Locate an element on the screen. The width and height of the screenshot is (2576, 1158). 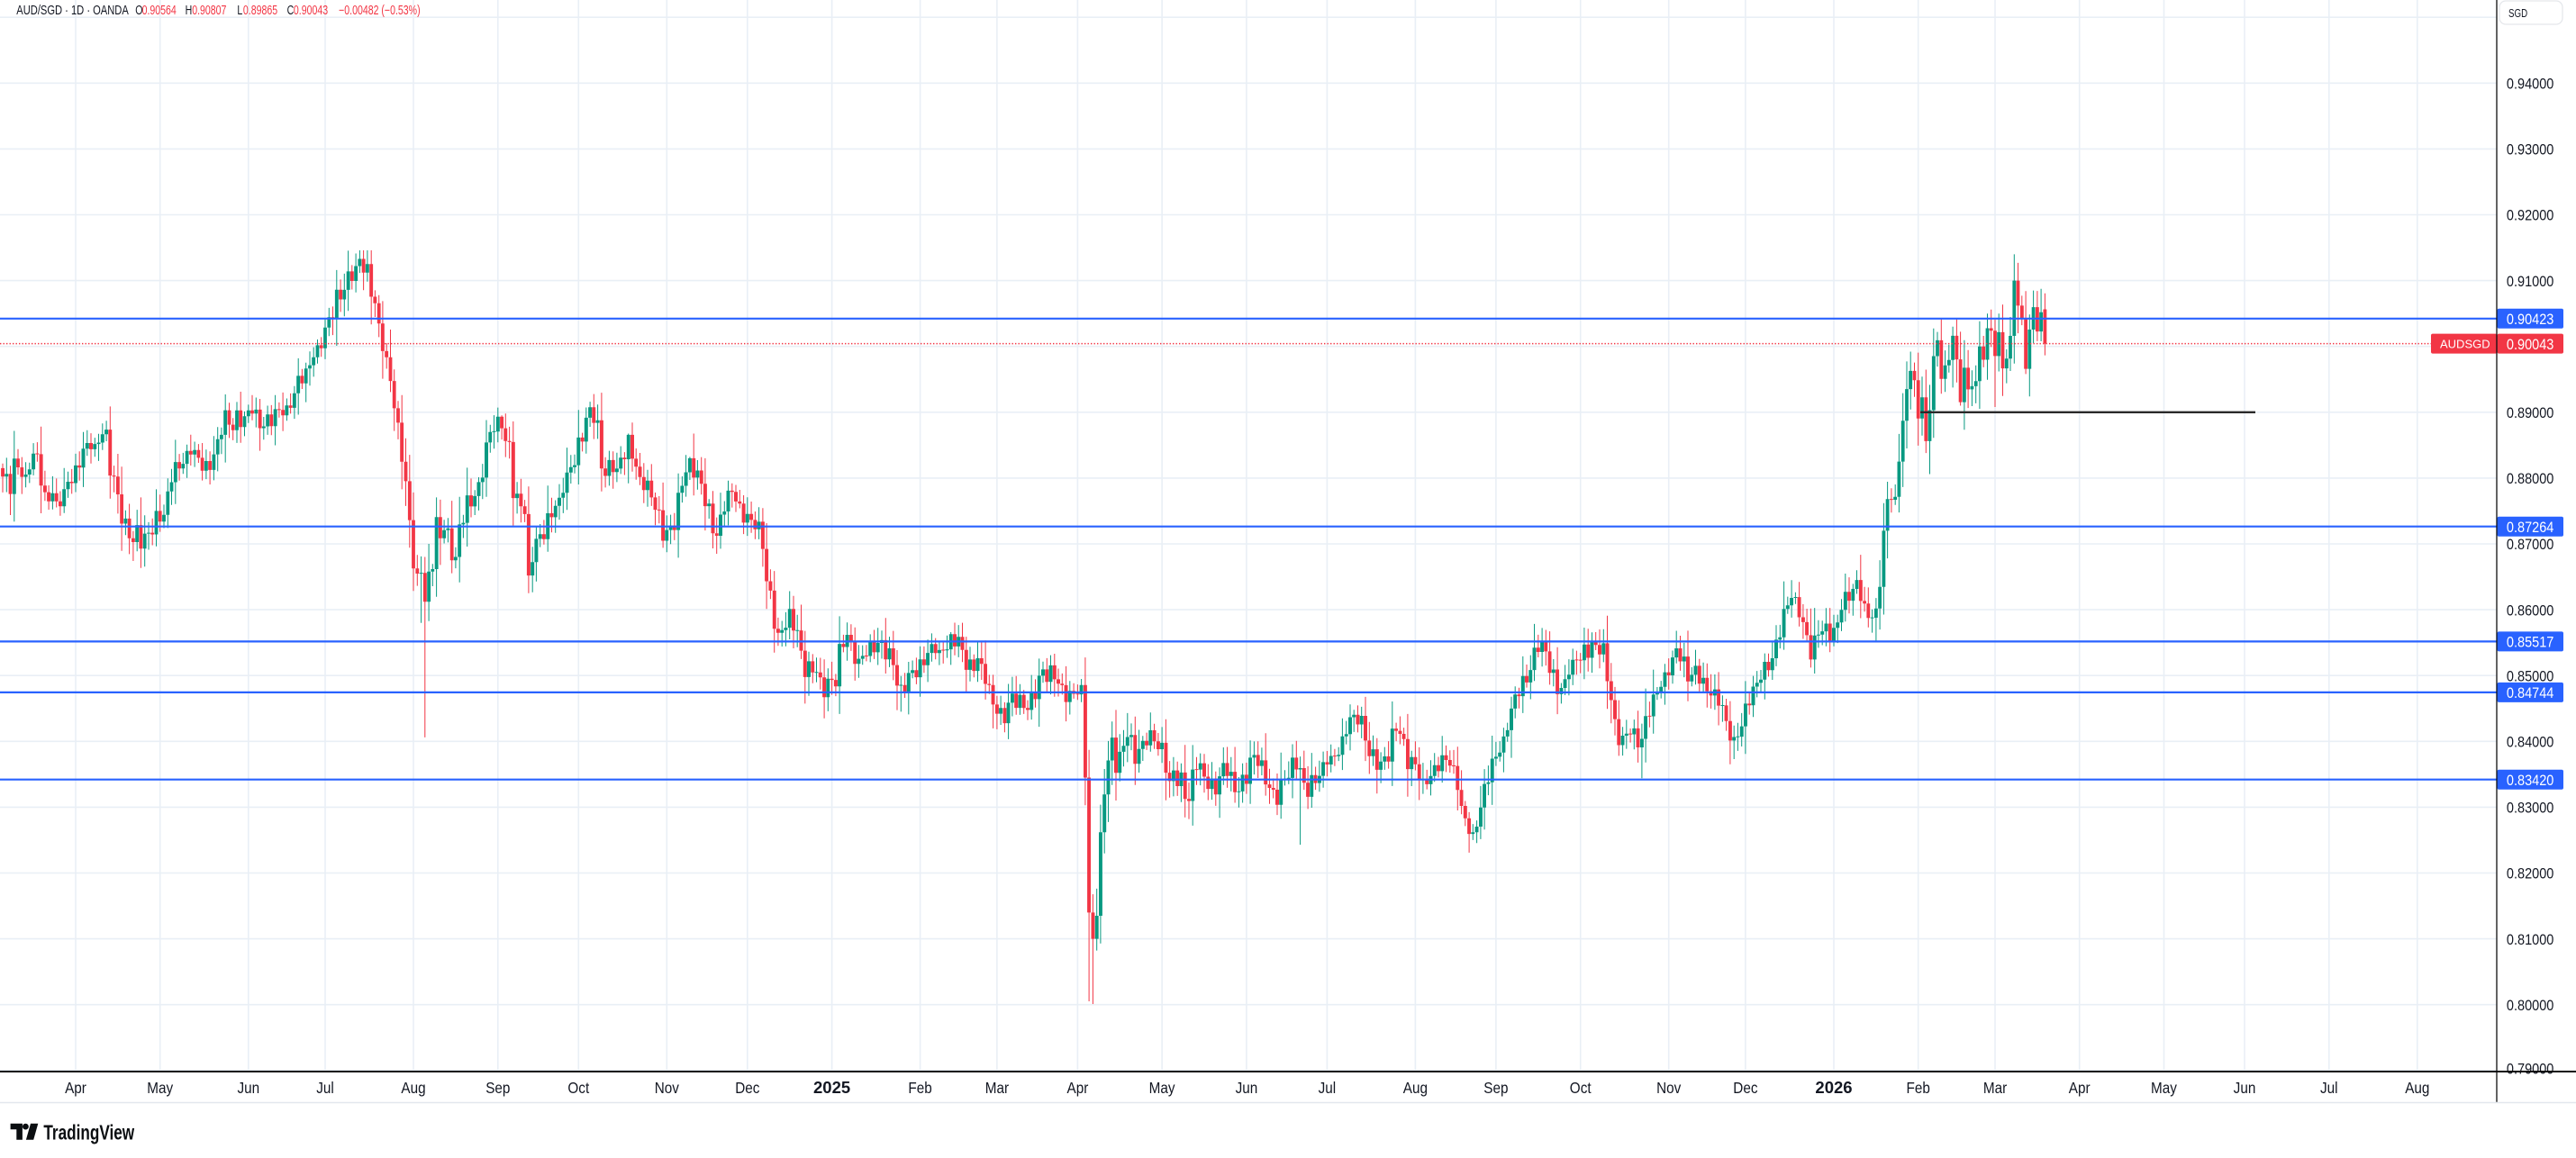
svg-text: 0.81000 is located at coordinates (2530, 940).